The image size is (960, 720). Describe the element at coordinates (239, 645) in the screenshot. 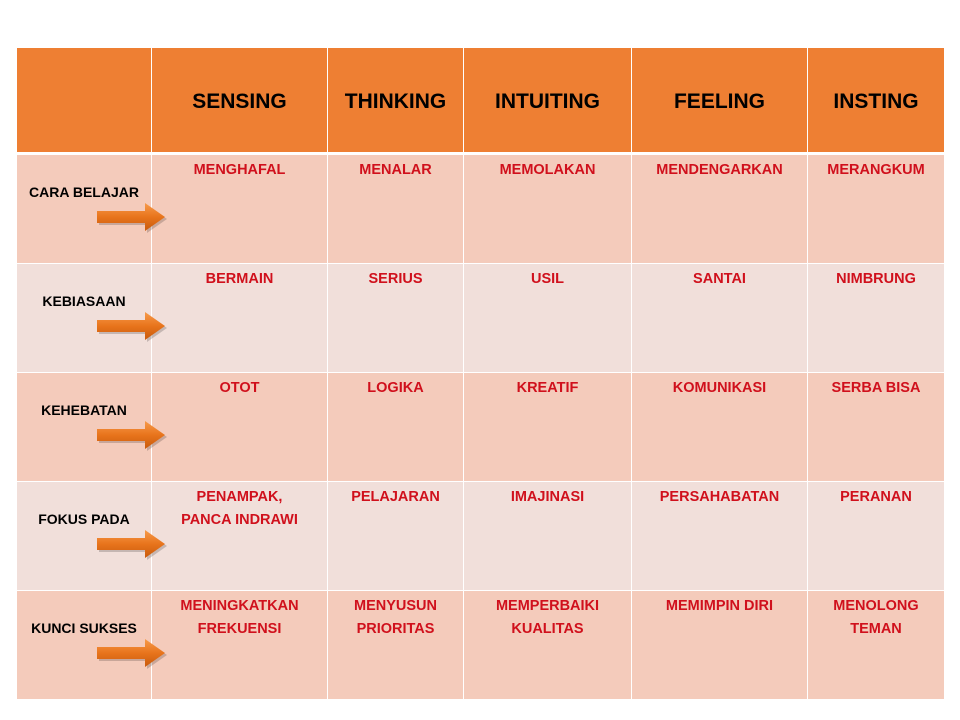

I see `cell-sensing: MENINGKATKAN FREKUENSI` at that location.